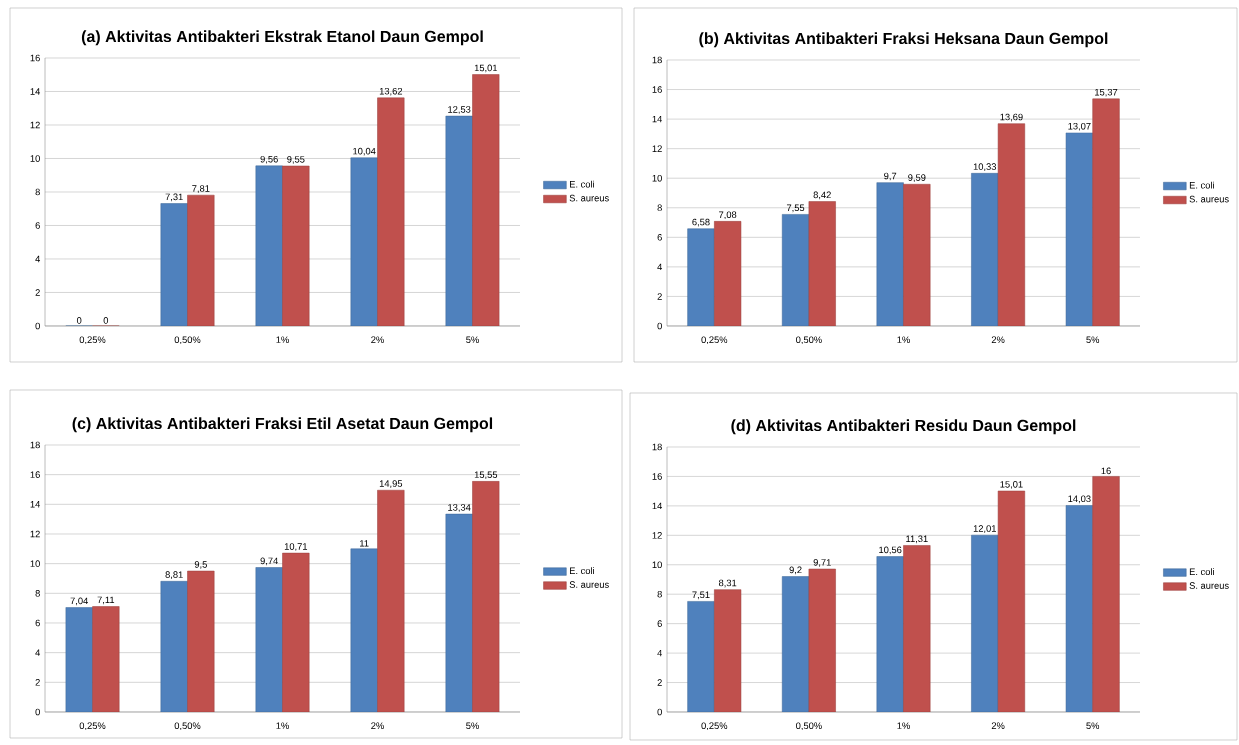 This screenshot has width=1239, height=745. Describe the element at coordinates (200, 565) in the screenshot. I see `data-label: 9,5` at that location.